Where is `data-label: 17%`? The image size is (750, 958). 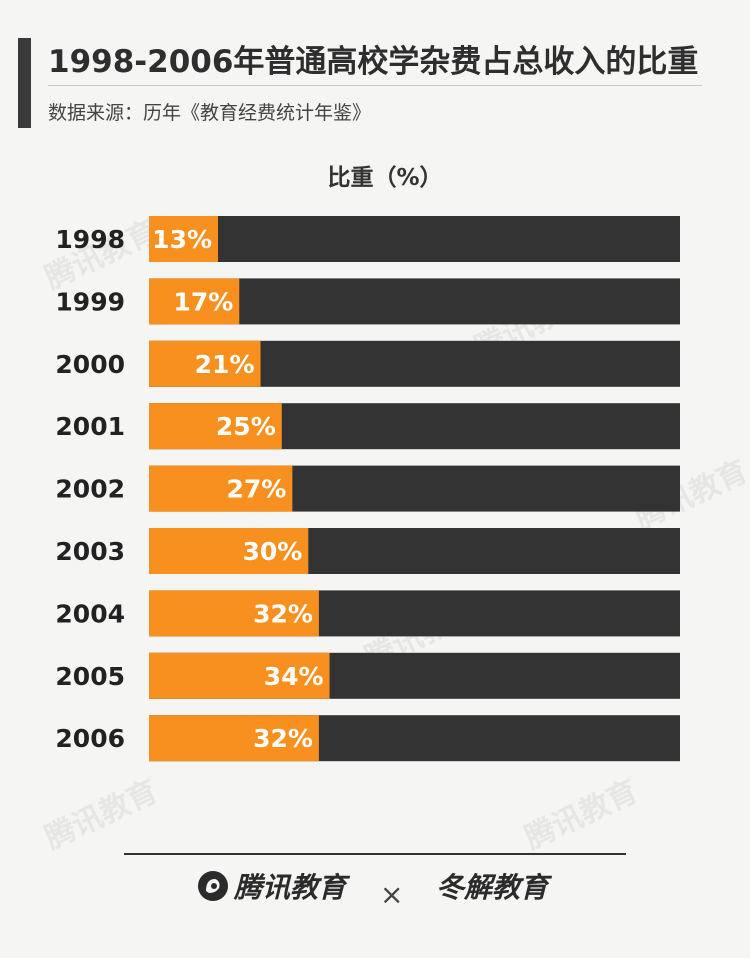 data-label: 17% is located at coordinates (203, 301).